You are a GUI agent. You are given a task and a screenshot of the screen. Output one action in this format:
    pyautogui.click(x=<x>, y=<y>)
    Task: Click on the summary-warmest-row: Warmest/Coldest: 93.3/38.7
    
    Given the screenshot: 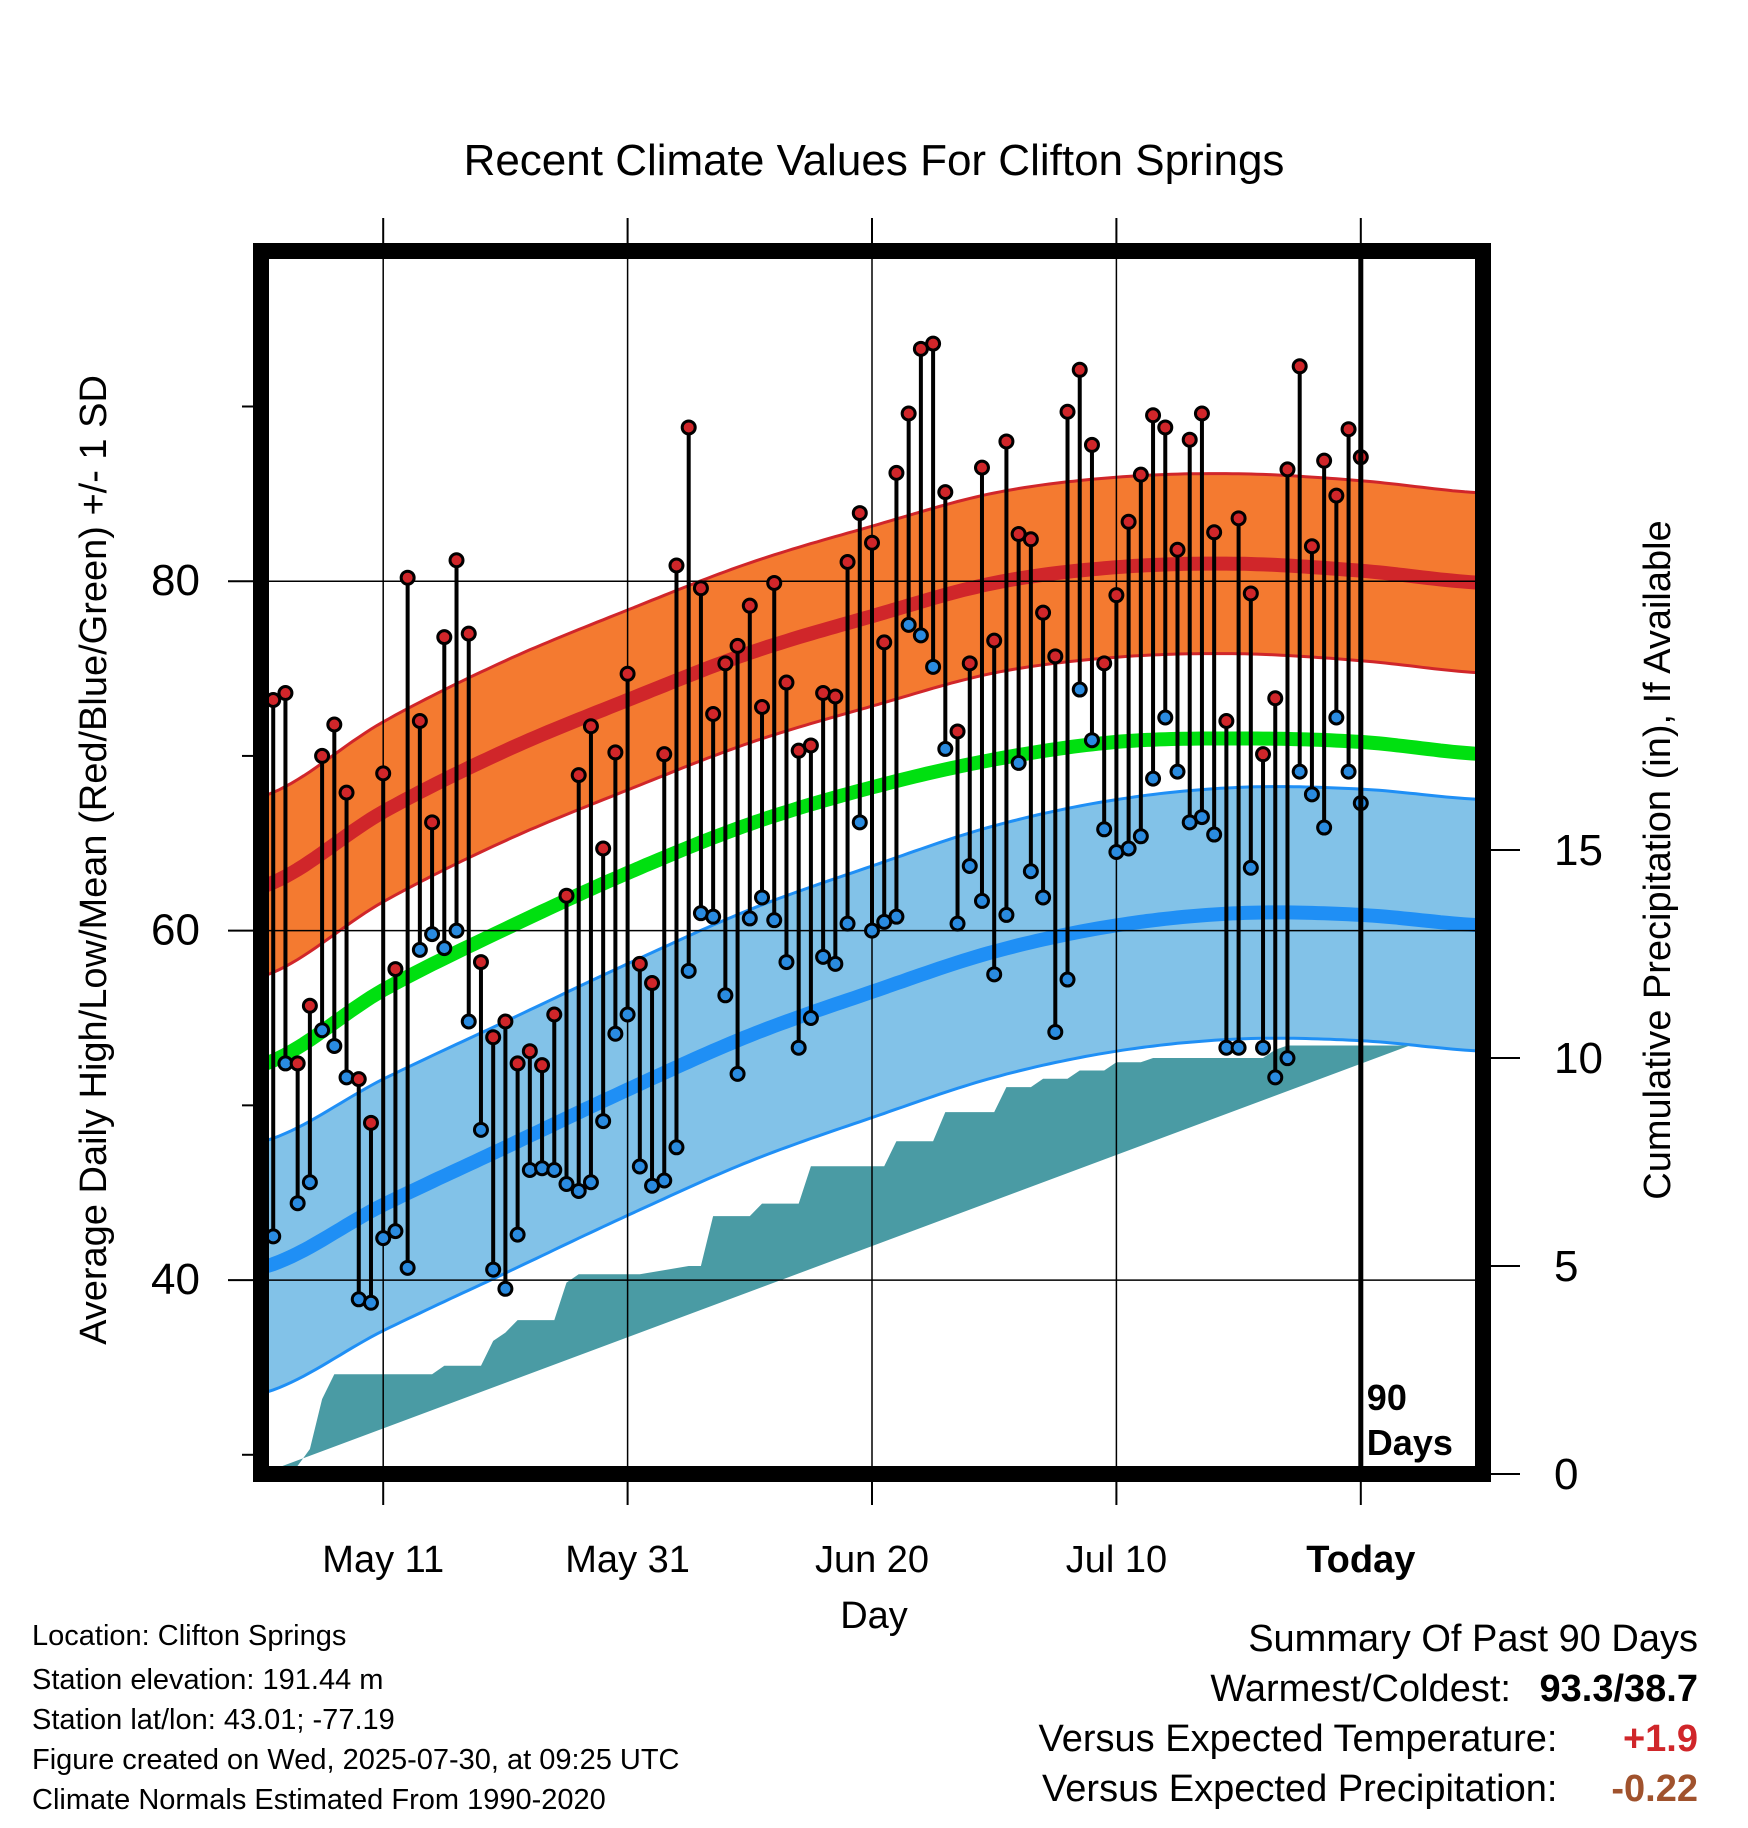 What is the action you would take?
    pyautogui.click(x=1454, y=1689)
    